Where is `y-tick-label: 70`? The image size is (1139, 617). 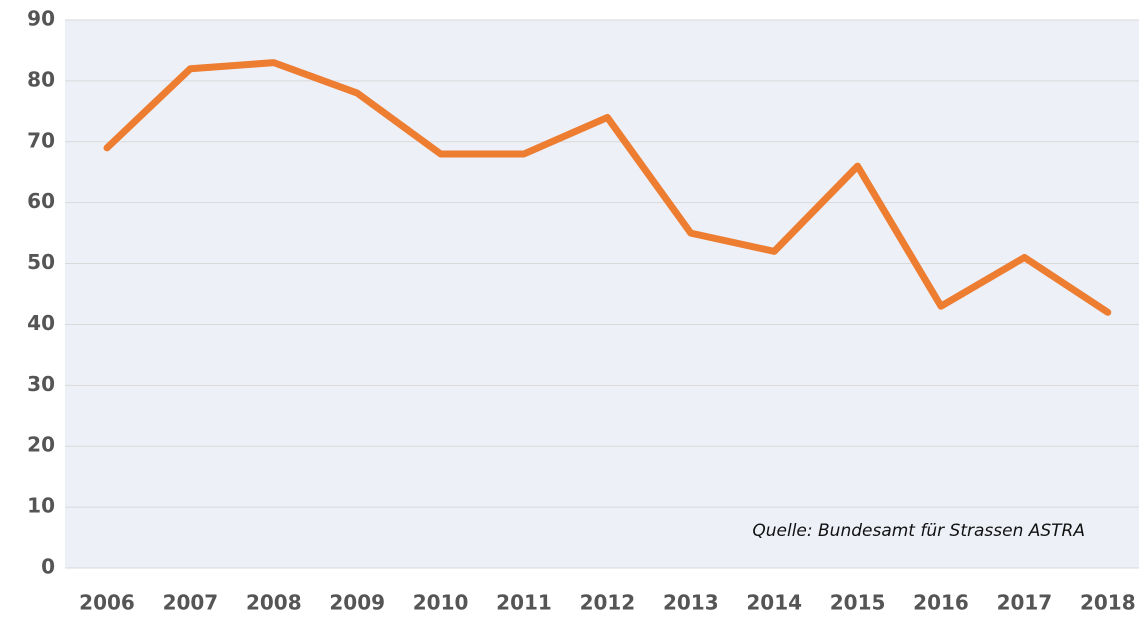
y-tick-label: 70 is located at coordinates (41, 140).